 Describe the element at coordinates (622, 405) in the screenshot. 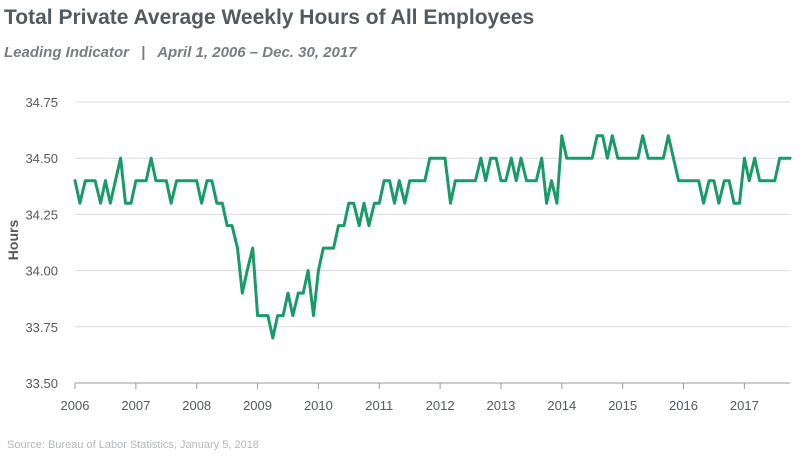

I see `x-tick-label: 2015` at that location.